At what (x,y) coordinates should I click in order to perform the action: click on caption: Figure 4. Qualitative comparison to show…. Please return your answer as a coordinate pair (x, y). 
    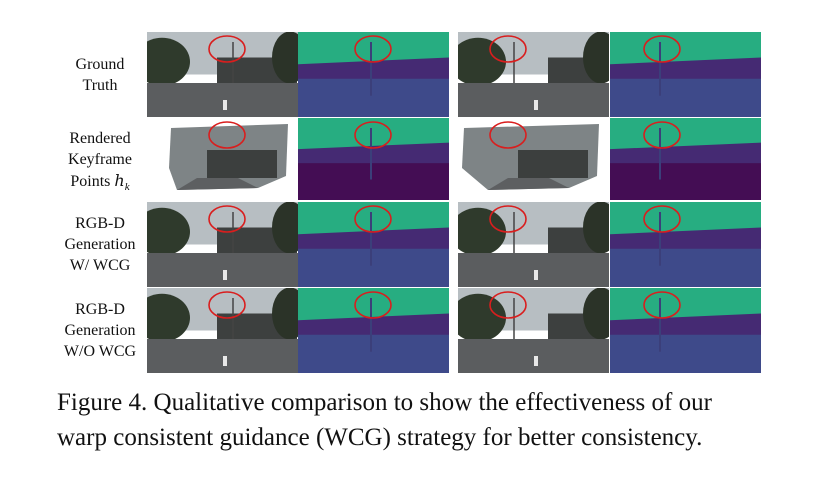
    Looking at the image, I should click on (384, 420).